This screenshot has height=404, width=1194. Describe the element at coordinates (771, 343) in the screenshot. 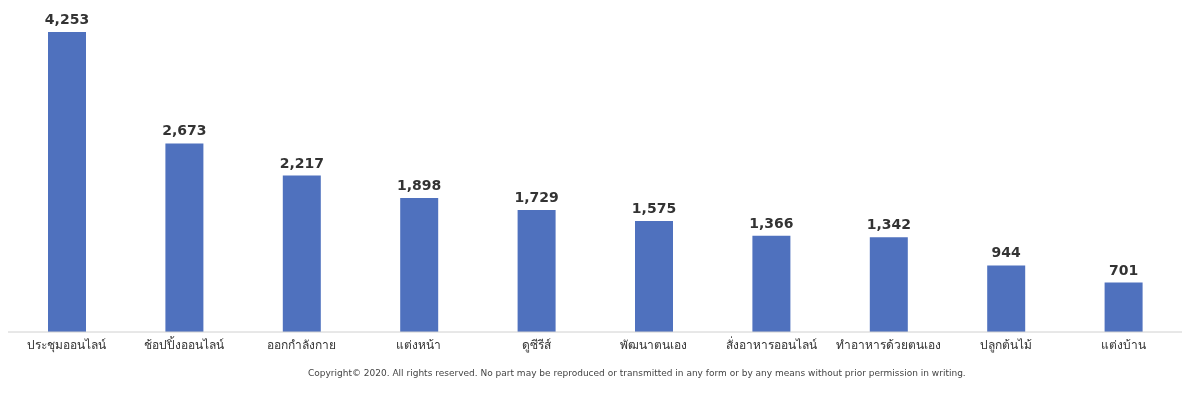

I see `x-tick-label: สั่งอาหารออนไลน์` at that location.